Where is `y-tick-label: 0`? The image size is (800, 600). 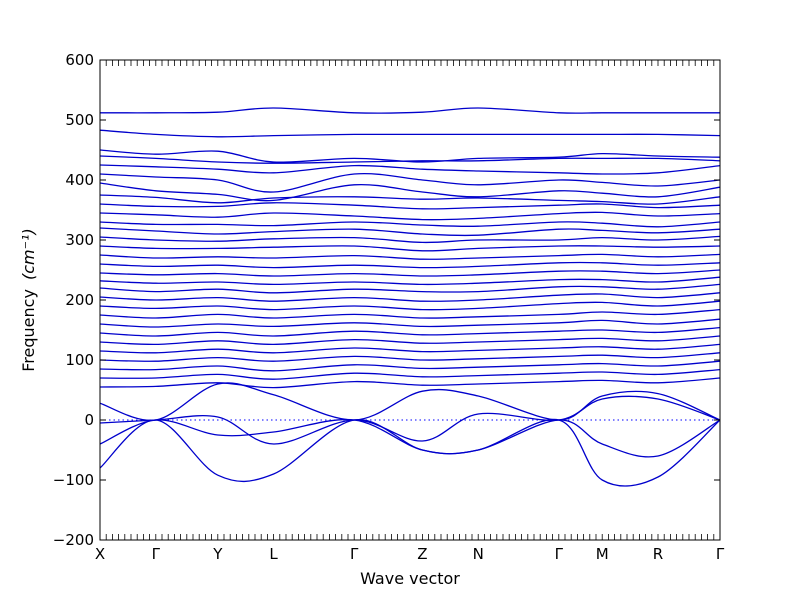
y-tick-label: 0 is located at coordinates (89, 420).